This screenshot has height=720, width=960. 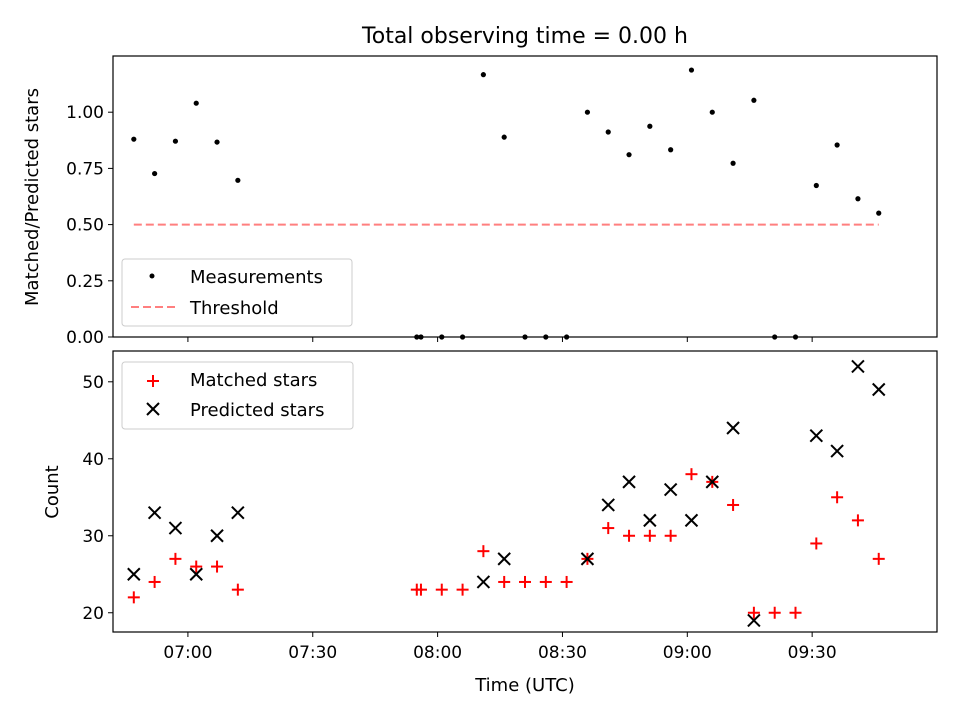 What do you see at coordinates (85, 169) in the screenshot?
I see `y-tick-label: 0.75` at bounding box center [85, 169].